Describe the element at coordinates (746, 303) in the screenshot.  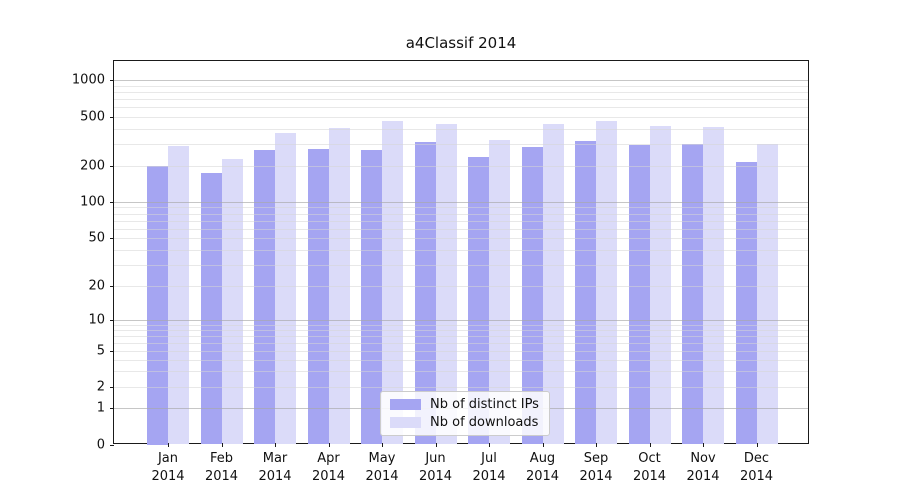
I see `bar-distinct-ips-dec` at that location.